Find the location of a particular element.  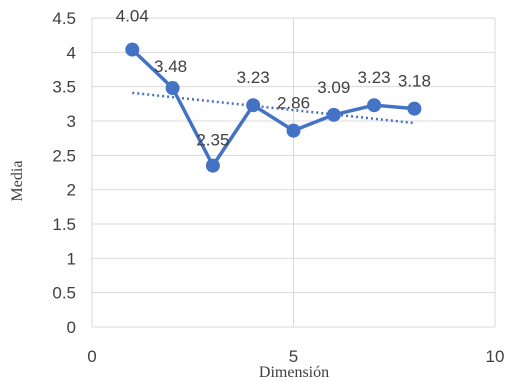

y-tick-label: 3.5 is located at coordinates (64, 87).